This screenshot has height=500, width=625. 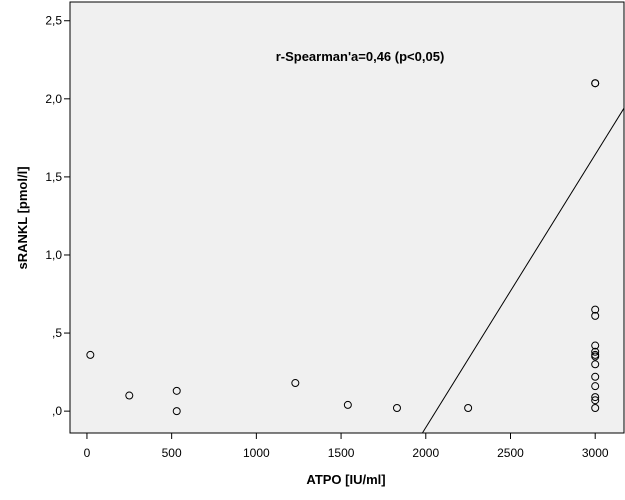 What do you see at coordinates (595, 453) in the screenshot?
I see `x-tick-label: 3000` at bounding box center [595, 453].